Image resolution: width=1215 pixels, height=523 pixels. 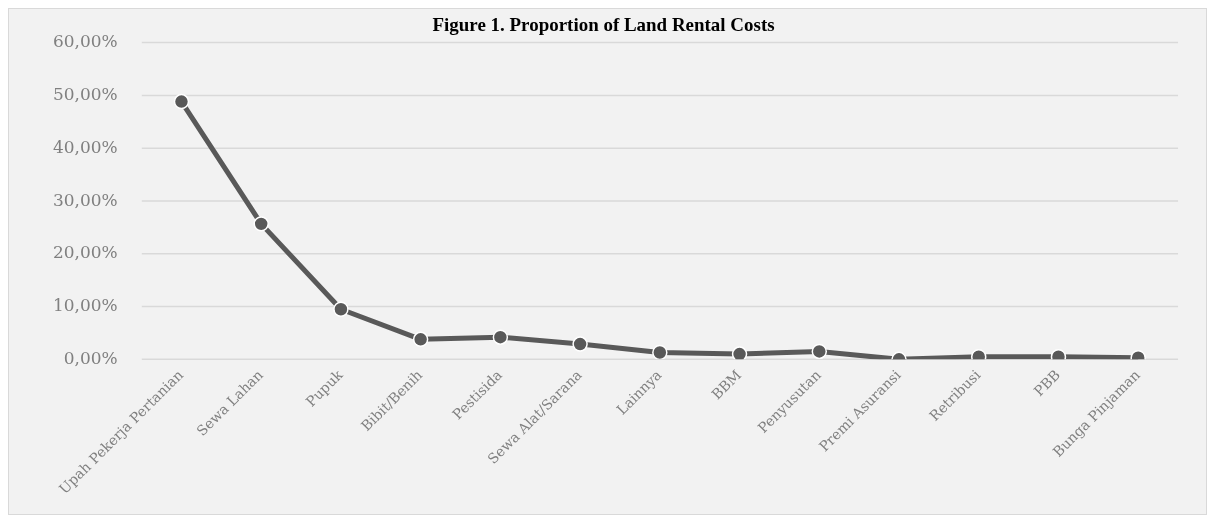 What do you see at coordinates (85, 41) in the screenshot?
I see `y-tick-label: 60,00%` at bounding box center [85, 41].